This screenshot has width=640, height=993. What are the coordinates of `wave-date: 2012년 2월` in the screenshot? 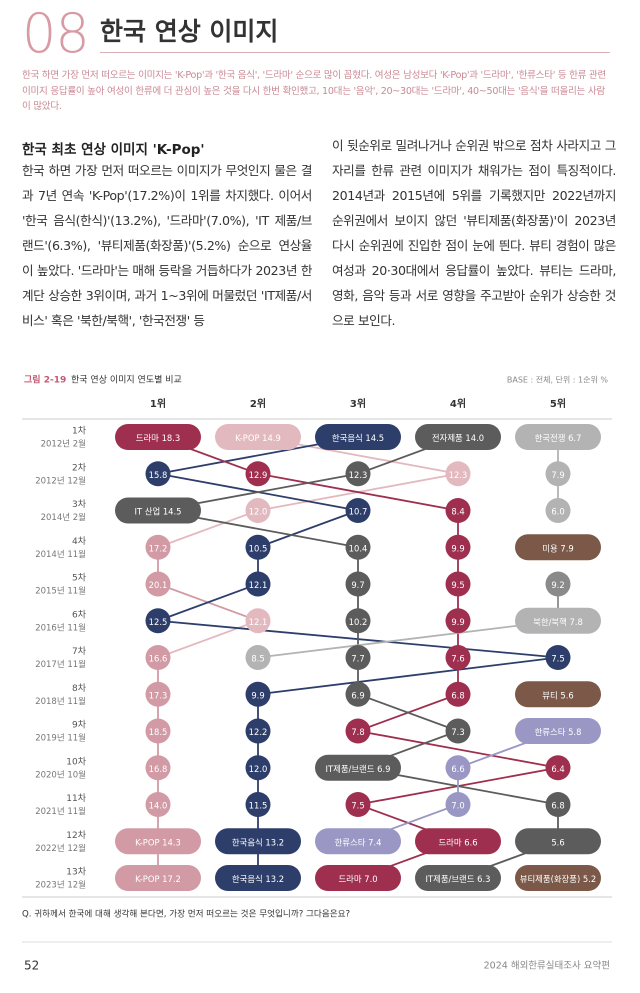 It's located at (63, 444).